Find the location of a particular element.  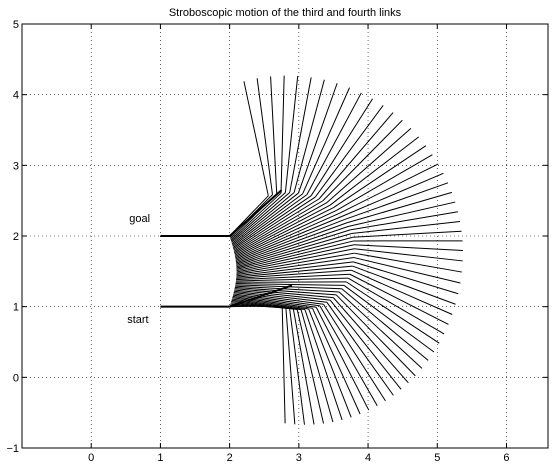

y-tick-label: −1 is located at coordinates (12, 449).